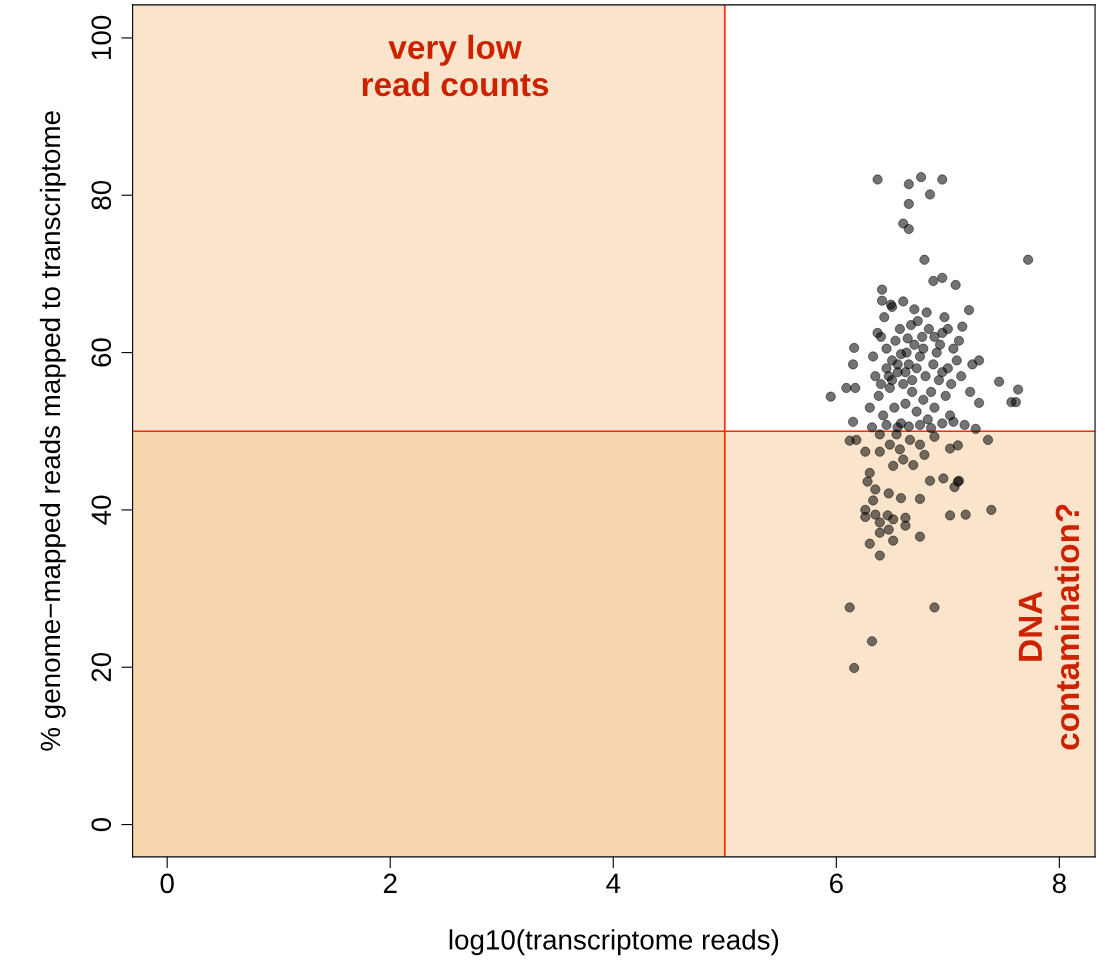 The image size is (1105, 977). Describe the element at coordinates (836, 883) in the screenshot. I see `x-tick-label: 6` at that location.